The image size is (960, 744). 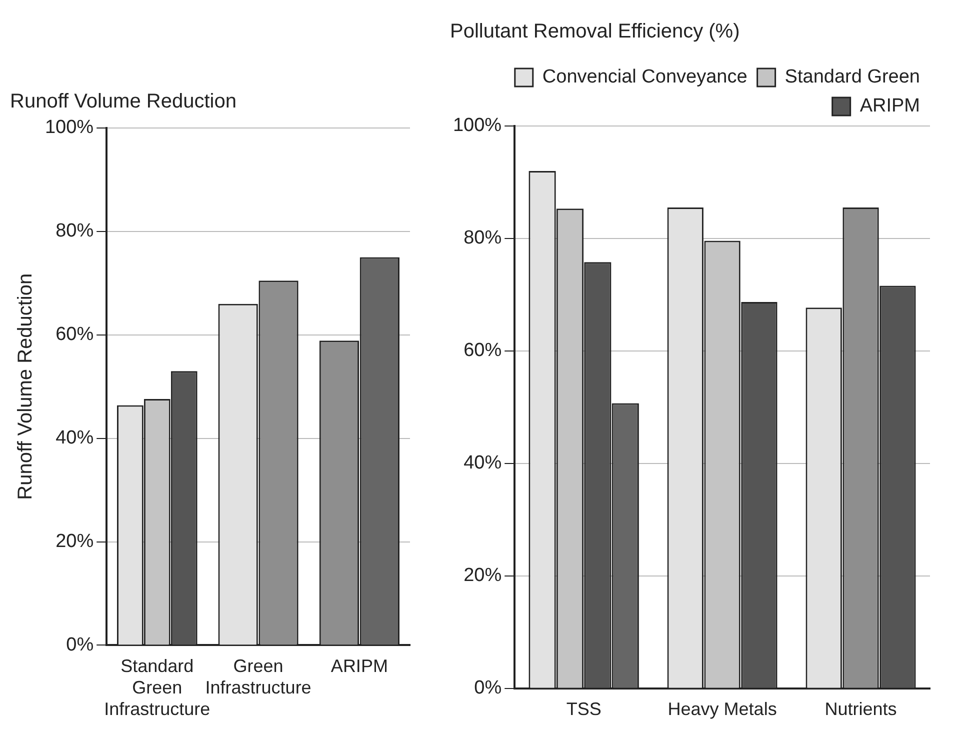 I want to click on chart-title: Pollutant Removal Efficiency (%), so click(x=595, y=31).